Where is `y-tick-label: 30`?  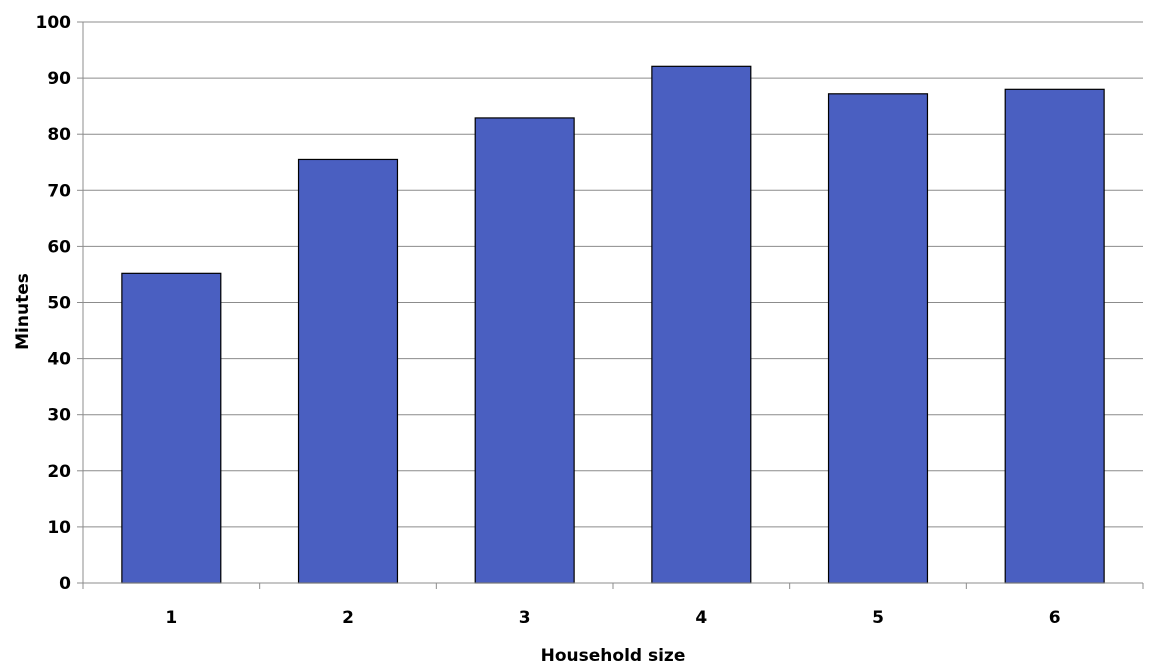
y-tick-label: 30 is located at coordinates (59, 416).